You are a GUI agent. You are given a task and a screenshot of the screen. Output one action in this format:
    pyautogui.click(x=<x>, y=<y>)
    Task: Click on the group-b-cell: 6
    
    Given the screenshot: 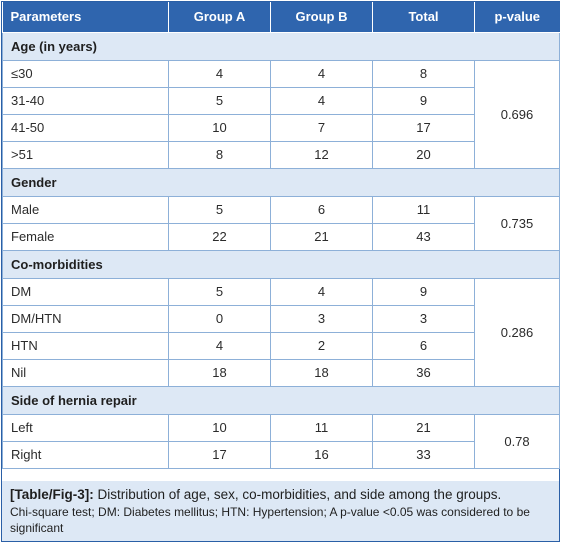 What is the action you would take?
    pyautogui.click(x=321, y=209)
    